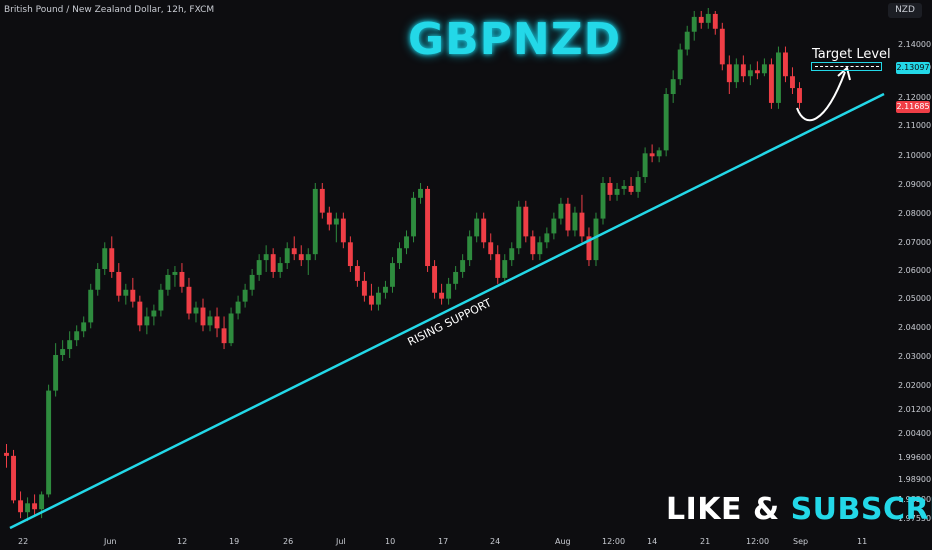 The height and width of the screenshot is (550, 932). Describe the element at coordinates (905, 10) in the screenshot. I see `currency-button: NZD` at that location.